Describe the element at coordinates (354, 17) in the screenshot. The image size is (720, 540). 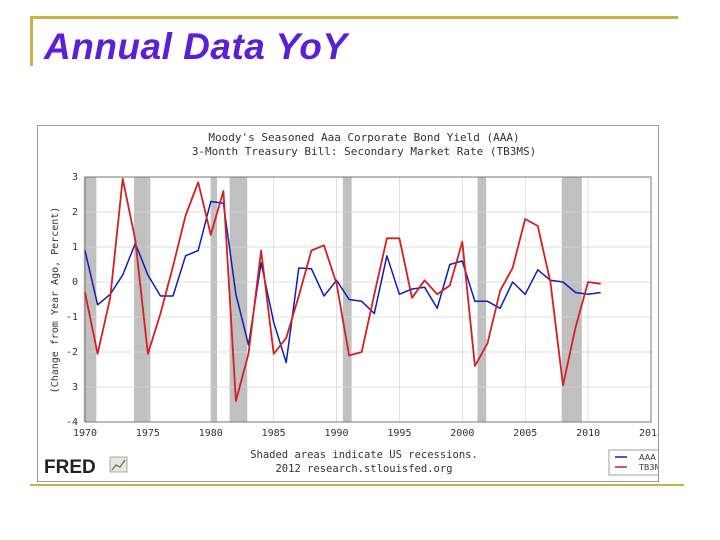
I see `top-accent-rule` at that location.